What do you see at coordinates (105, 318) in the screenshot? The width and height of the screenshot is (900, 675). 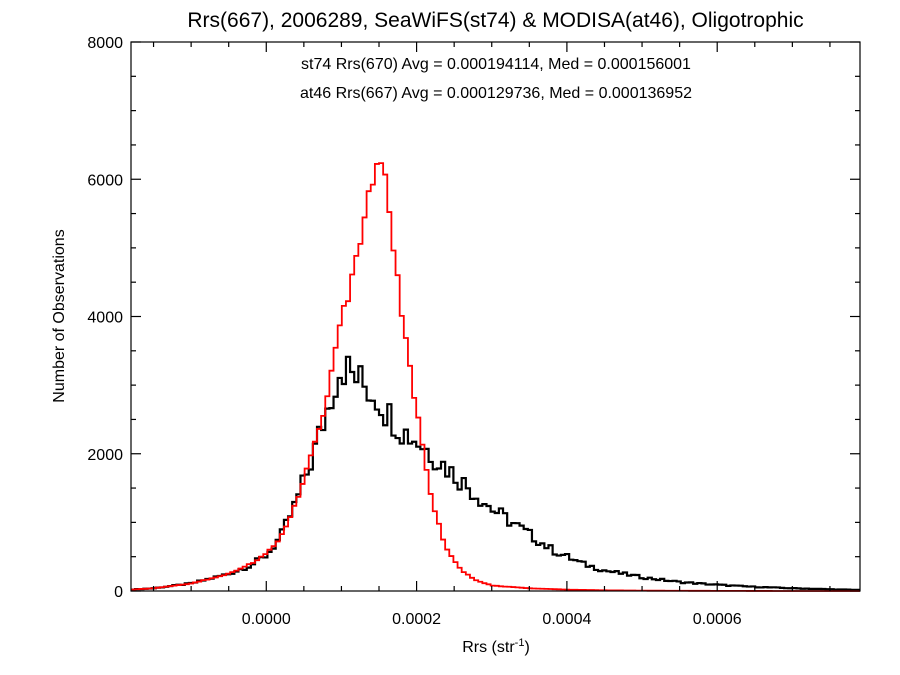 I see `y-tick-label: 4000` at bounding box center [105, 318].